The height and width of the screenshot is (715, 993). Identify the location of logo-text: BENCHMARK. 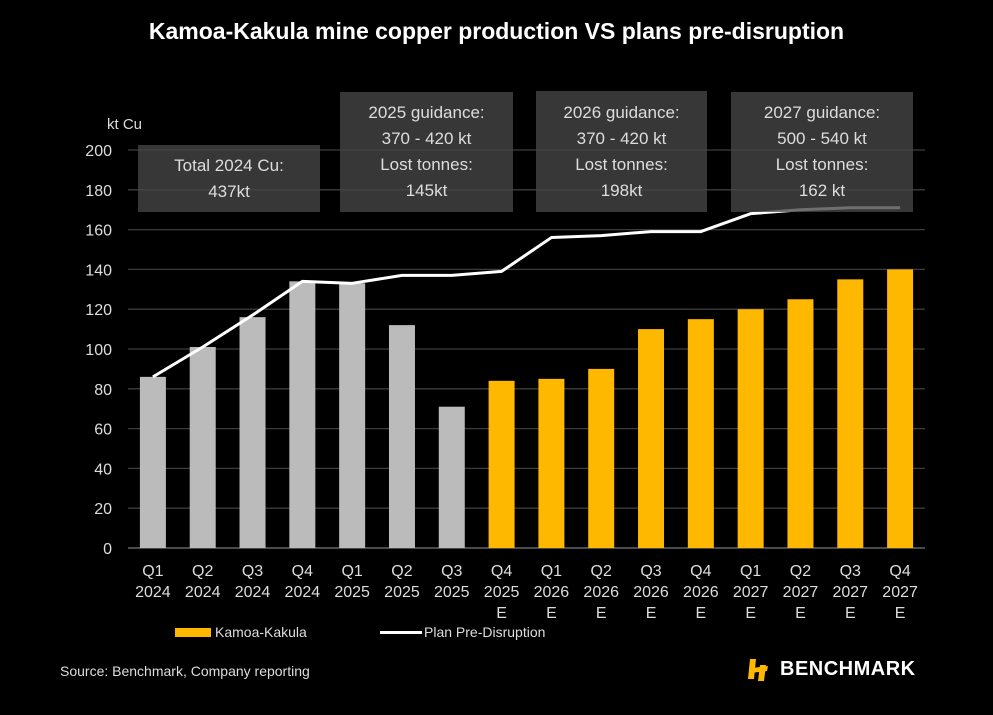
(848, 668).